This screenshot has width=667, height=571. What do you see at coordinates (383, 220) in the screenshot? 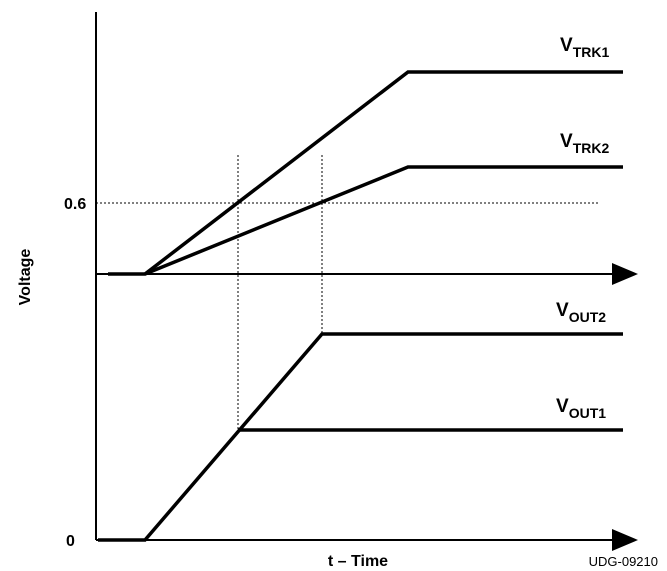
I see `vtrk2-waveform` at bounding box center [383, 220].